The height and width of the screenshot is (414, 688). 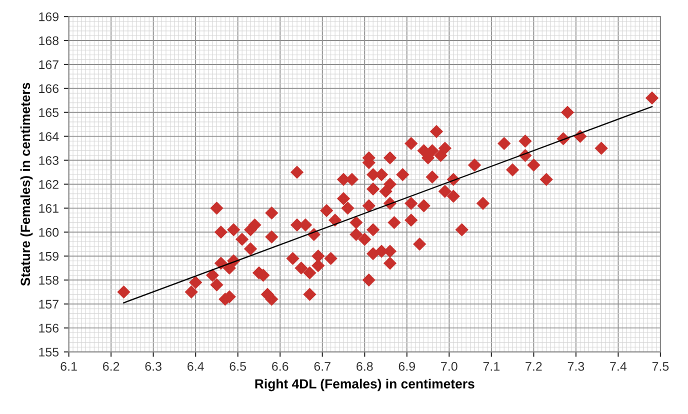 I want to click on x-tick-label: 6.3, so click(x=153, y=366).